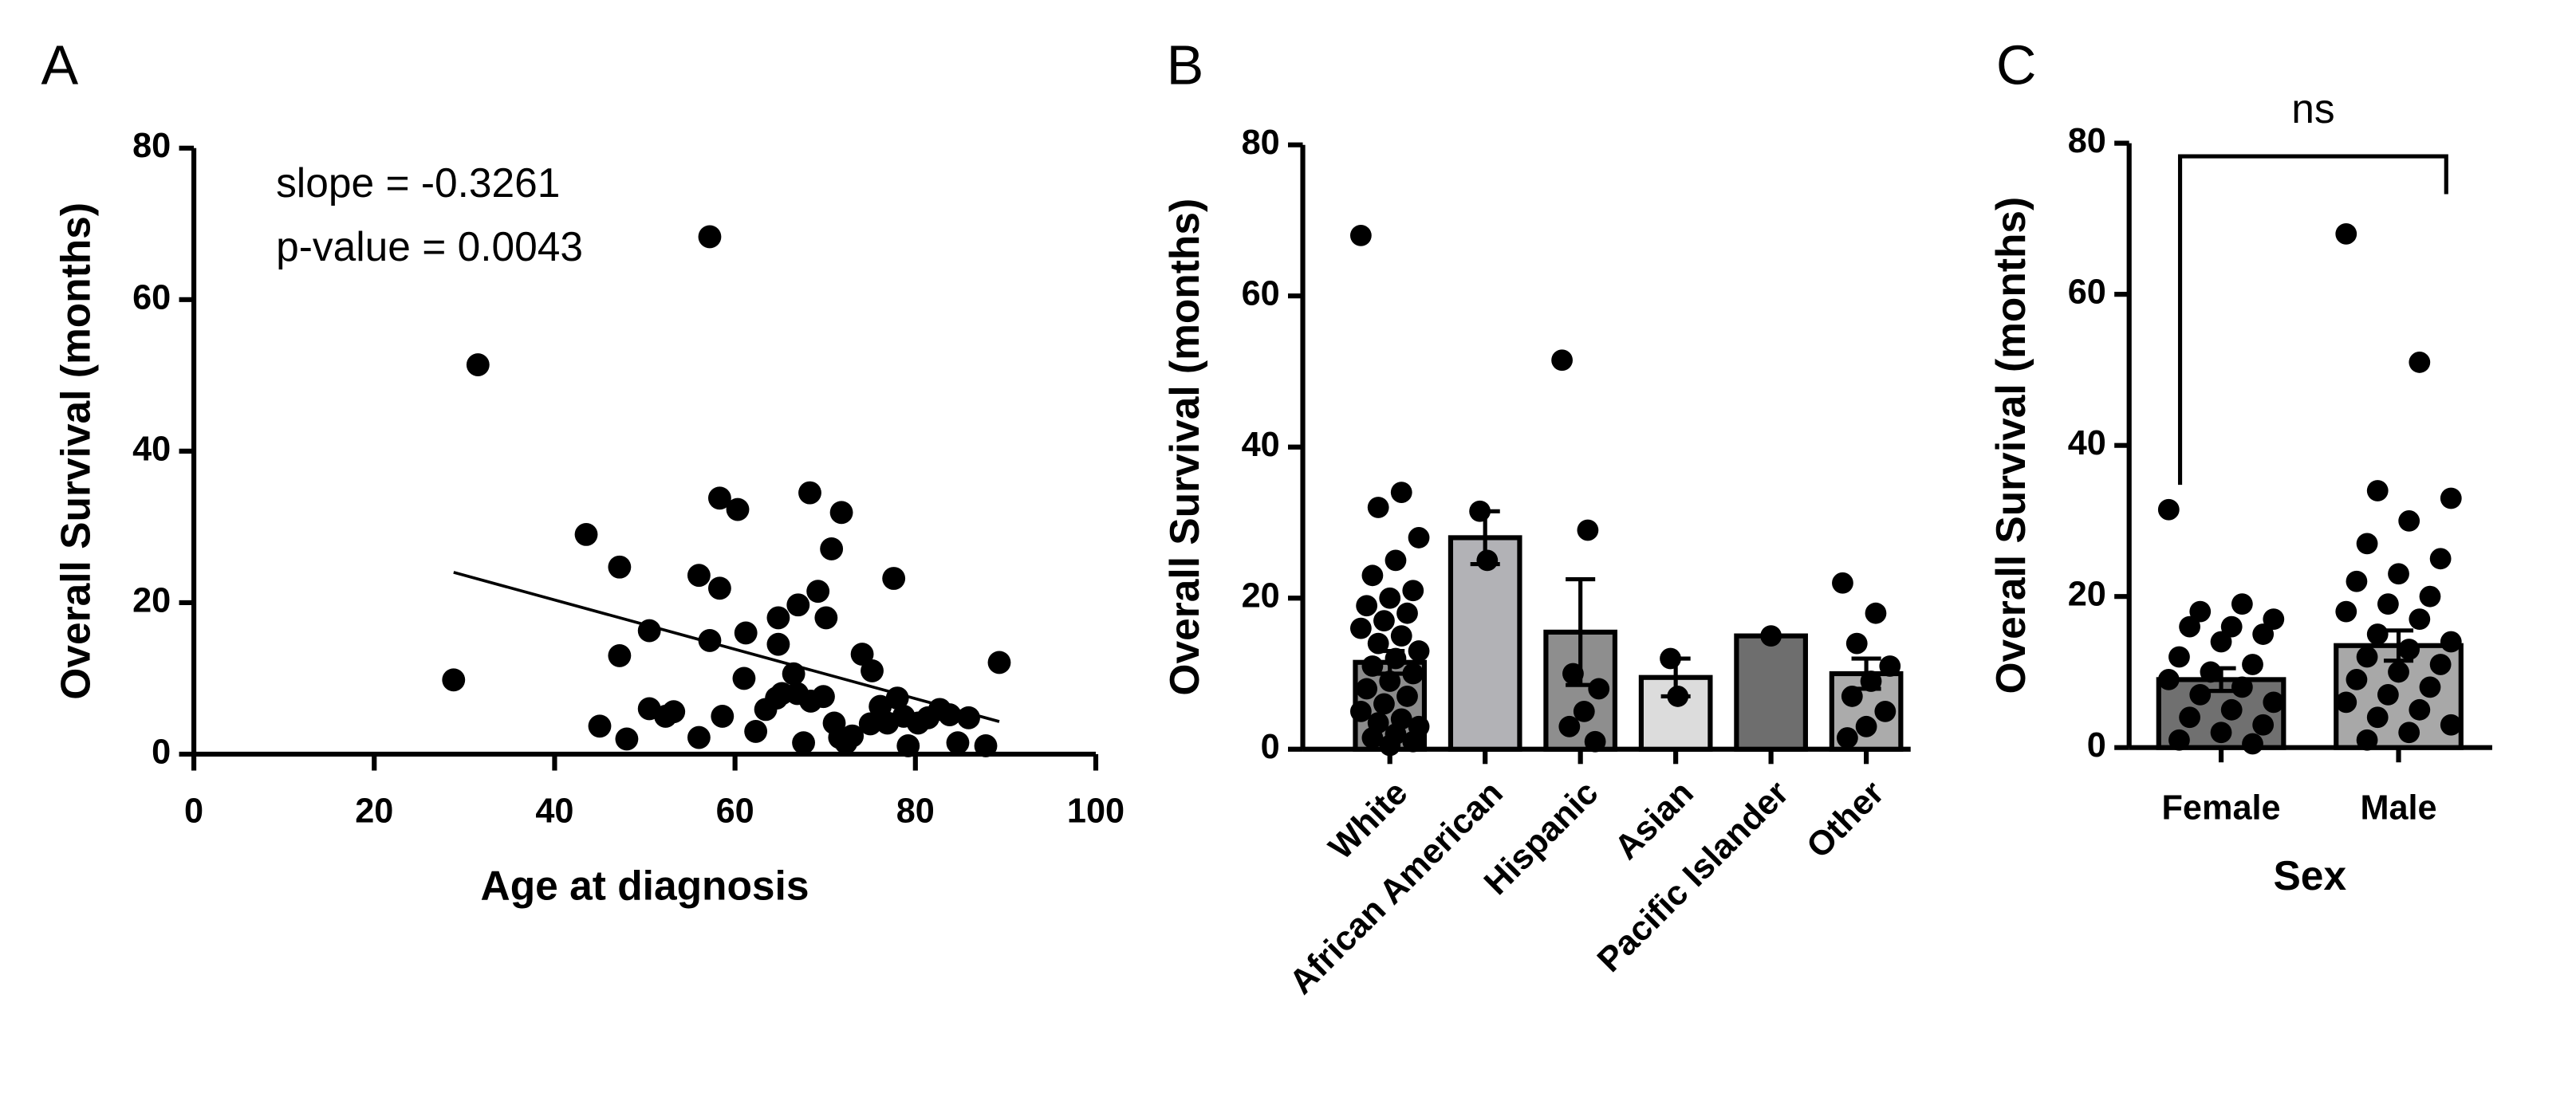 Image resolution: width=2576 pixels, height=1101 pixels. What do you see at coordinates (161, 752) in the screenshot?
I see `y-tick-label: 0` at bounding box center [161, 752].